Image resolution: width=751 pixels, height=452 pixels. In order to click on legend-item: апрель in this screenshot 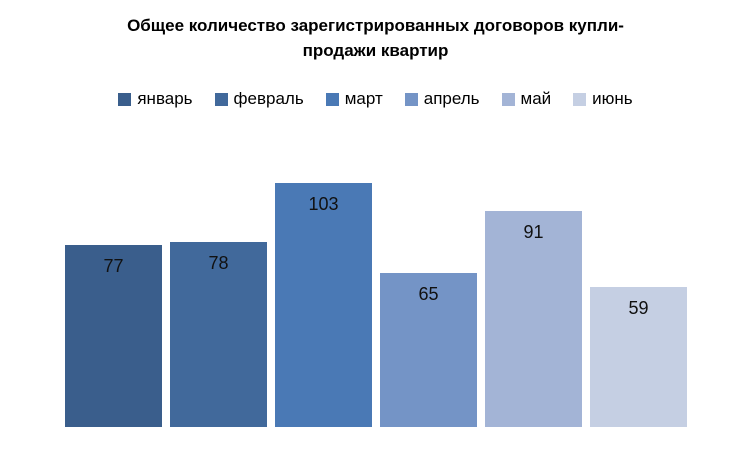, I will do `click(442, 99)`.